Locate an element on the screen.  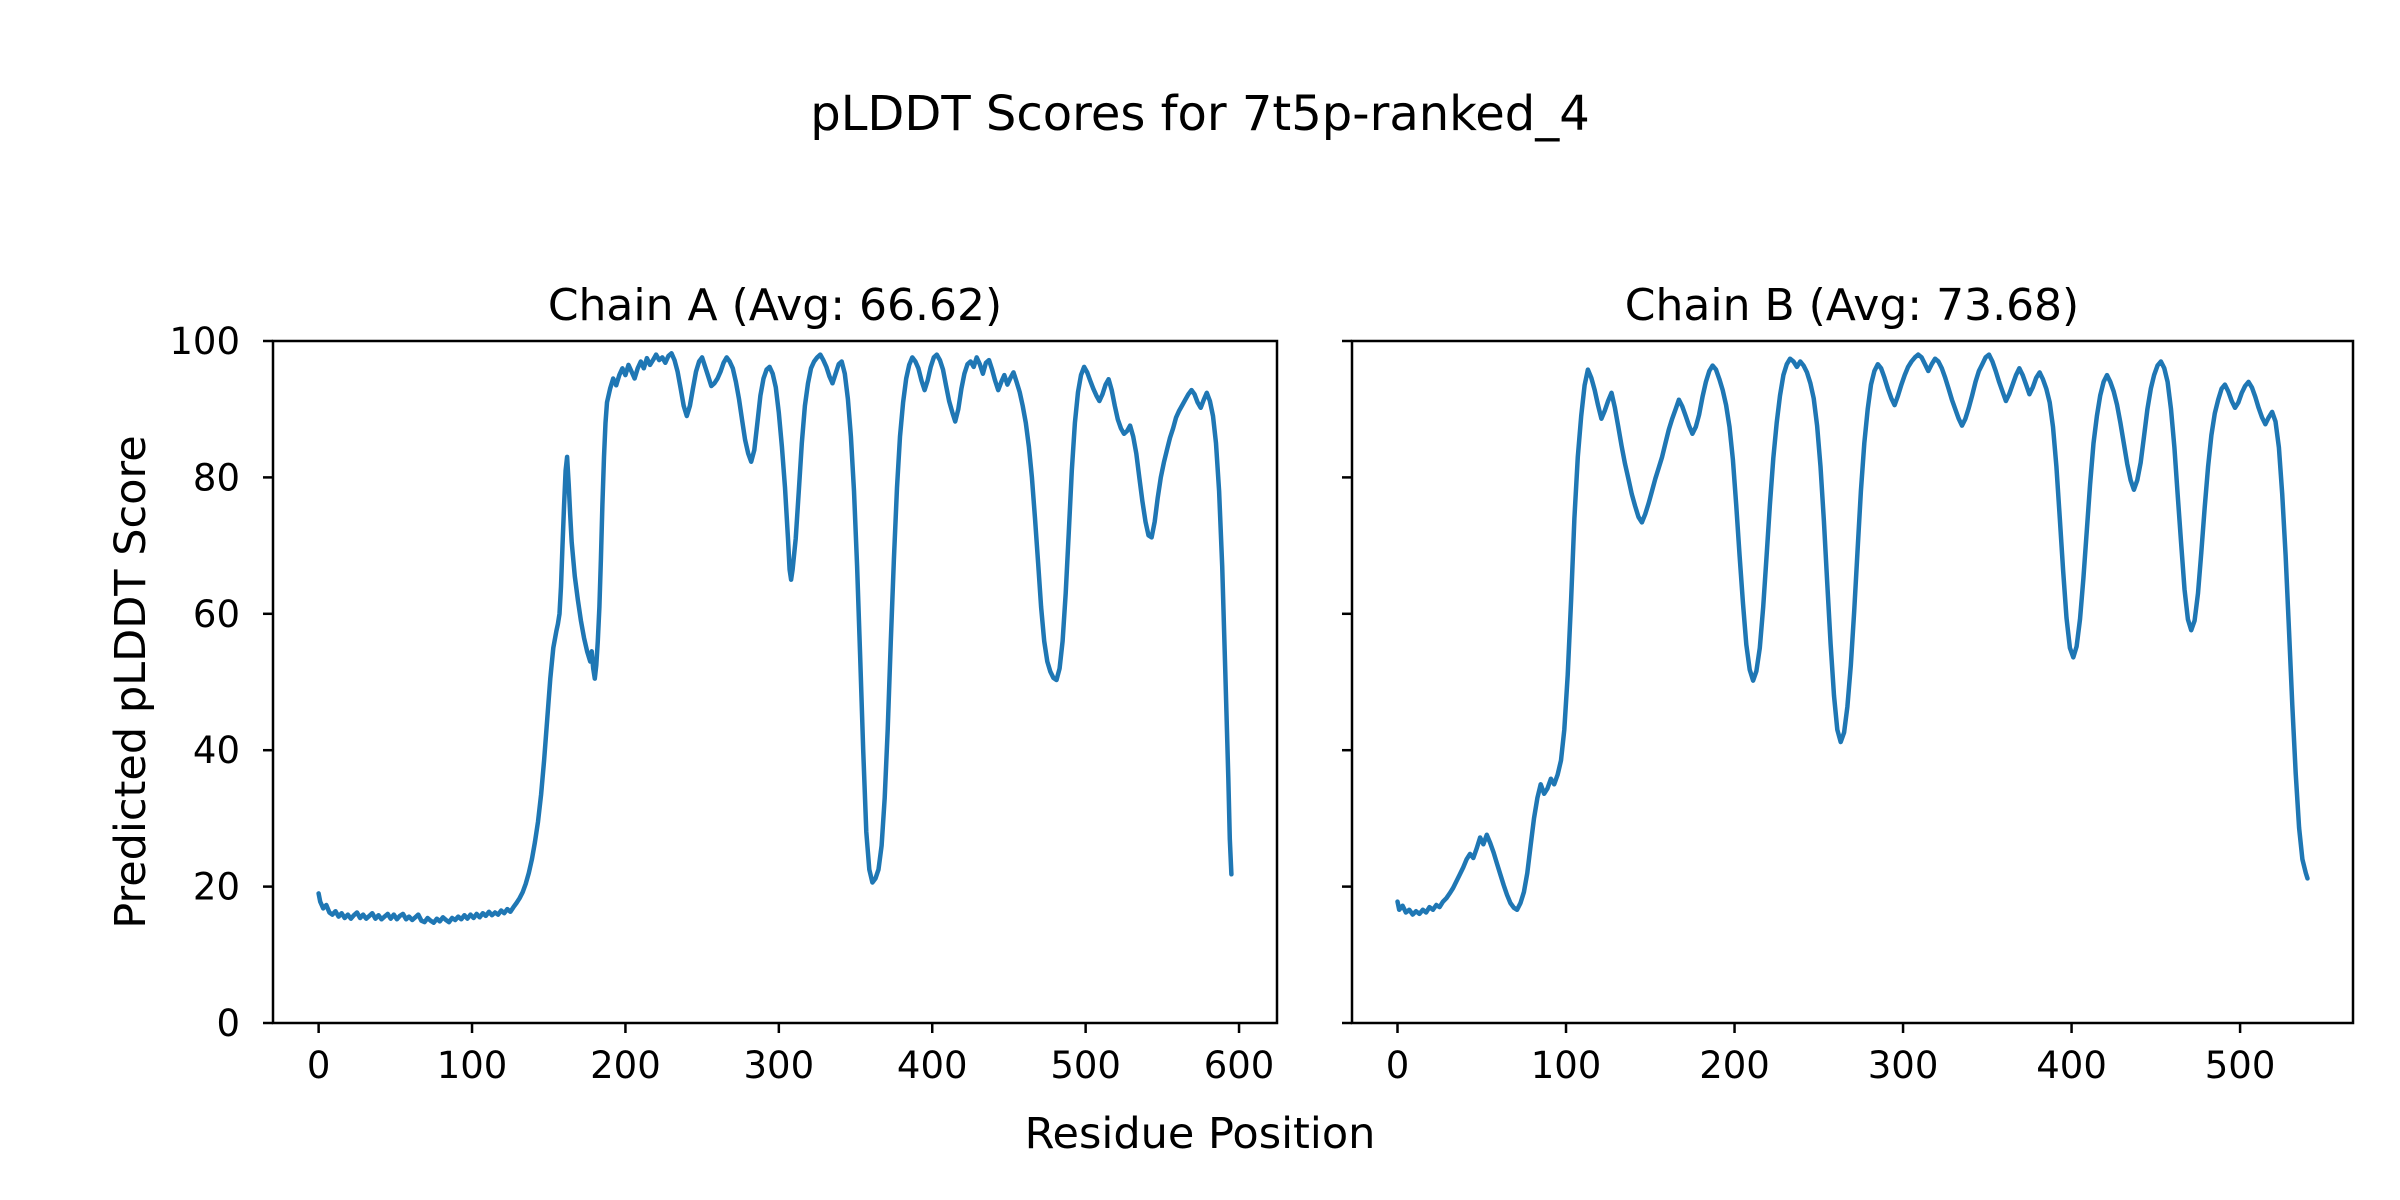
x-axis-label: Residue Position is located at coordinates (1200, 1134).